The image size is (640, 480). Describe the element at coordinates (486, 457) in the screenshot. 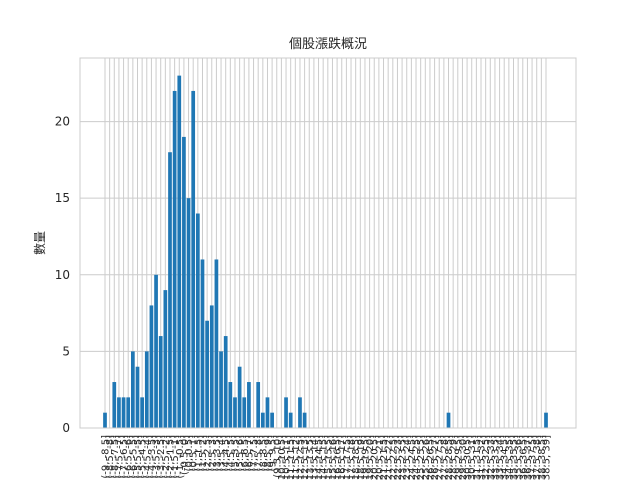

I see `x-tick-label: (32, 32.5]` at that location.